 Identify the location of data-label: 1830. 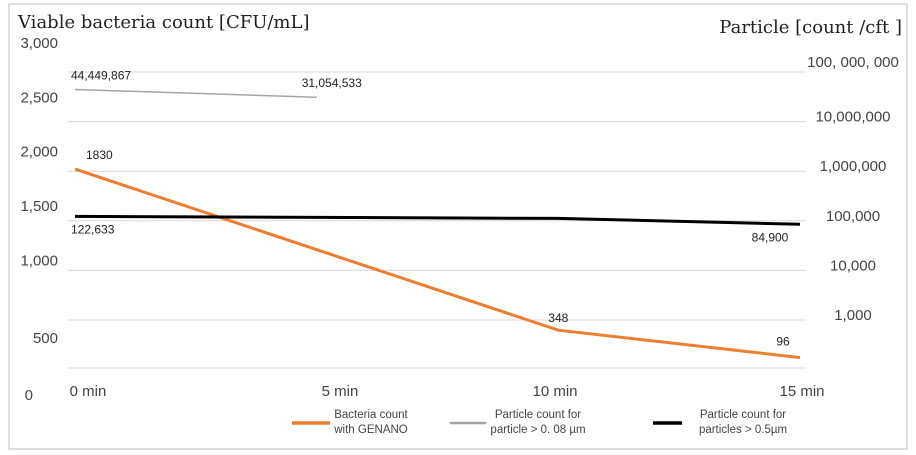
(99, 155).